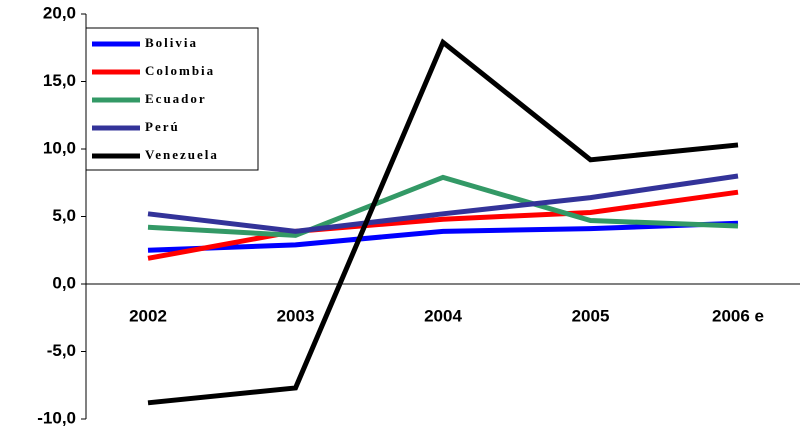 The image size is (800, 431). I want to click on y-tick-label: 15,0, so click(59, 80).